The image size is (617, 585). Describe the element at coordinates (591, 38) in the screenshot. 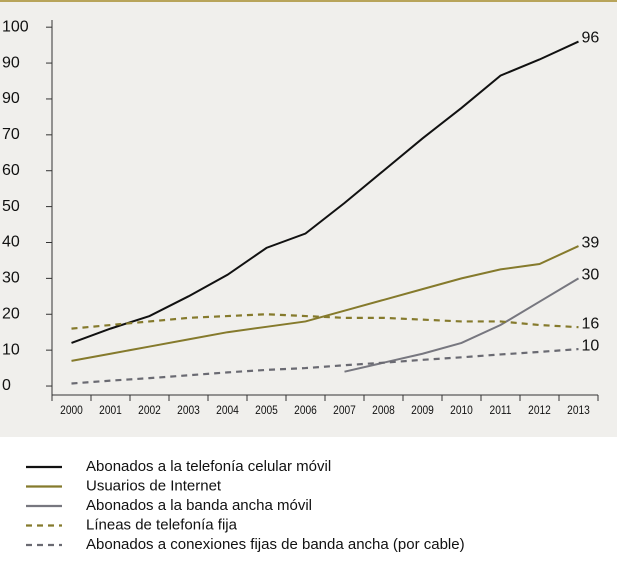

I see `end-label: 96` at that location.